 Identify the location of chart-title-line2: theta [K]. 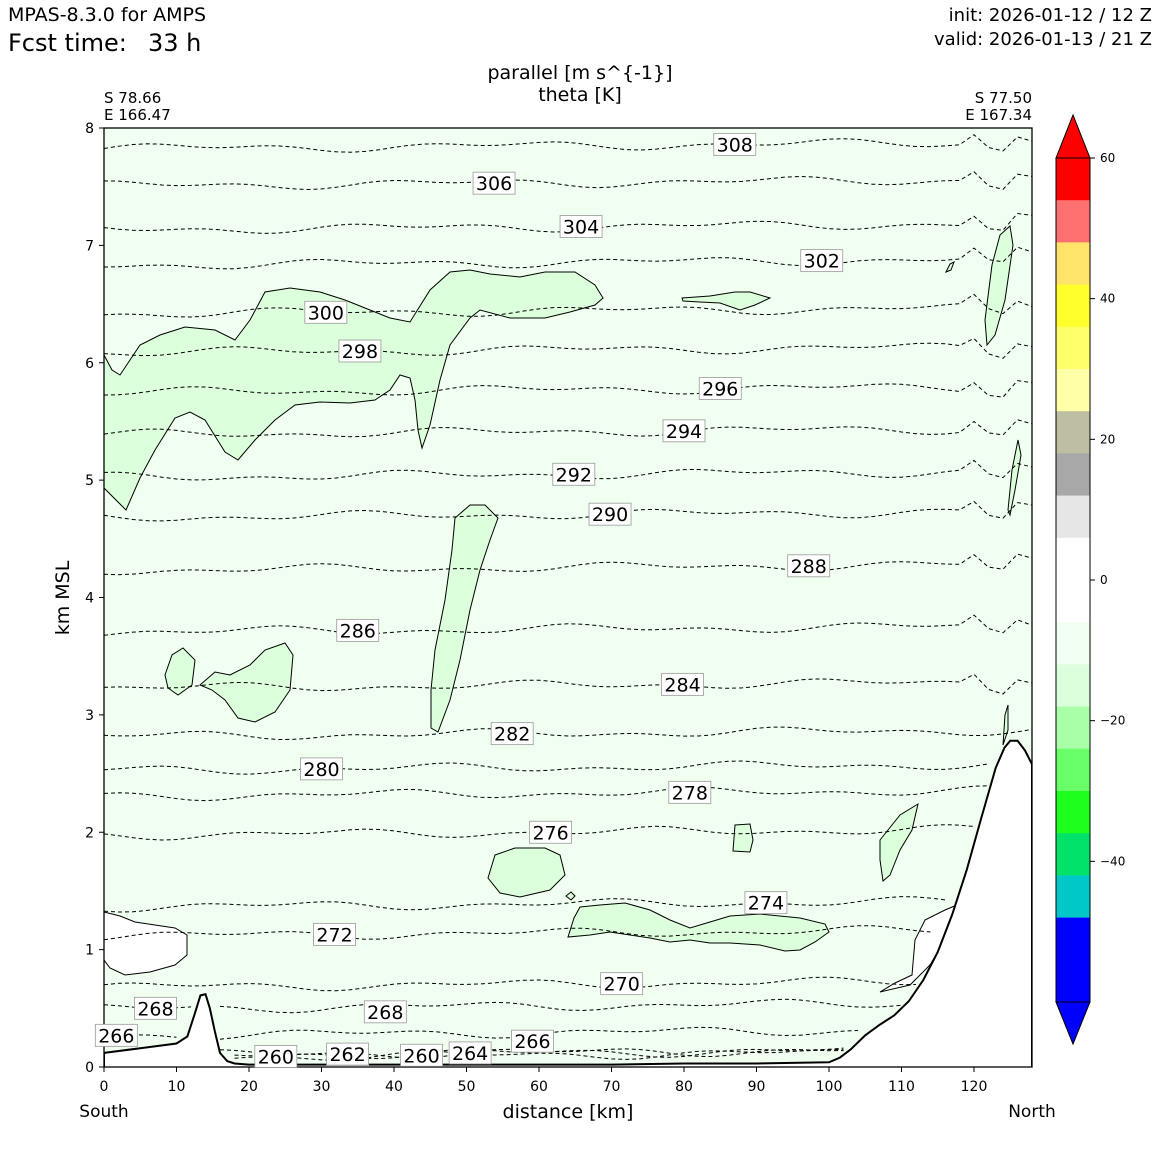
(580, 95).